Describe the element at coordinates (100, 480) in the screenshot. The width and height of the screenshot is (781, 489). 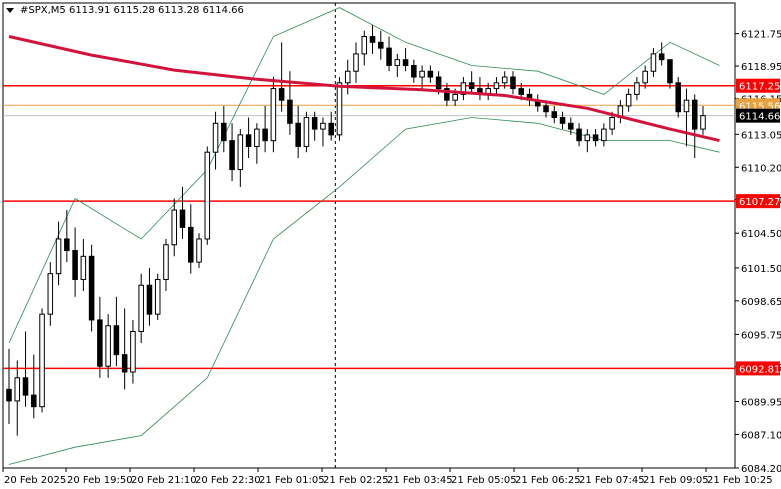
I see `x-tick-label: 20 Feb 19:50` at that location.